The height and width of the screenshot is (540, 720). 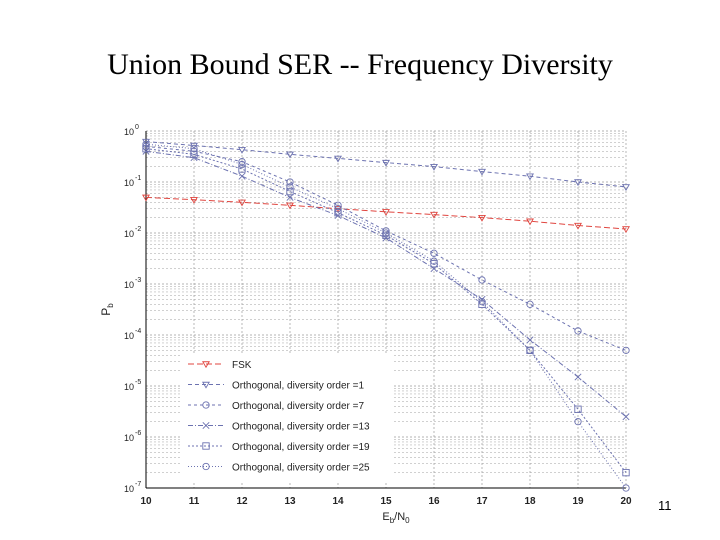 I want to click on y-tick-label: 10 -1, so click(x=132, y=181).